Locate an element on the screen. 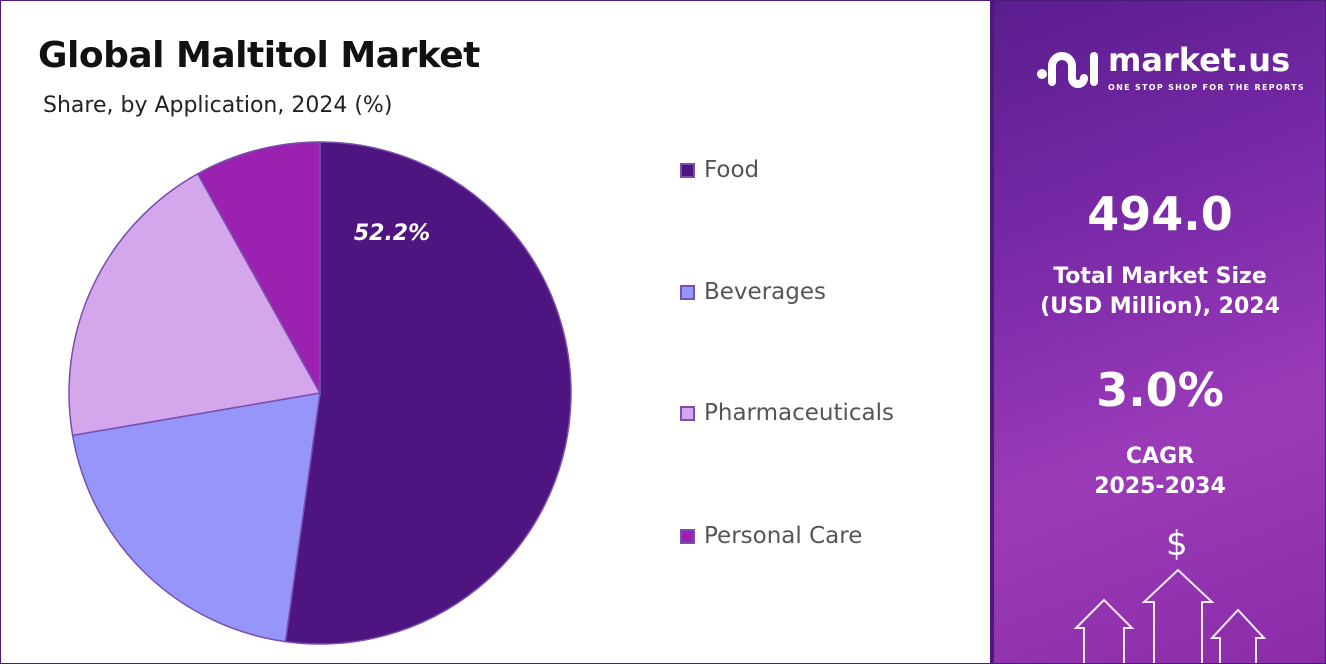  legend-item-beverages: Beverages is located at coordinates (753, 292).